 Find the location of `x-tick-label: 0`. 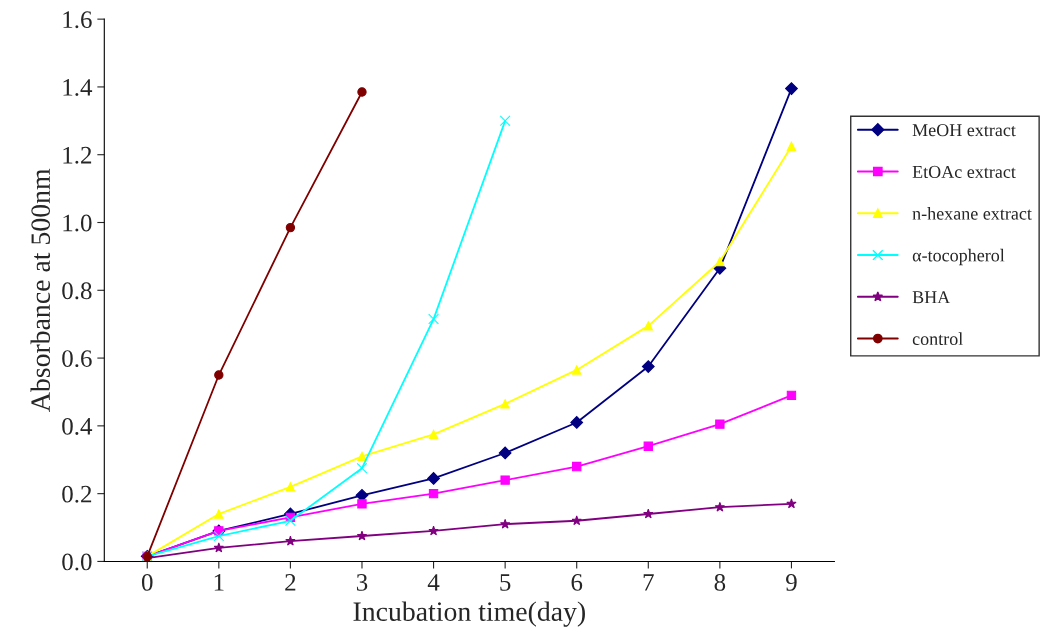

x-tick-label: 0 is located at coordinates (147, 582).